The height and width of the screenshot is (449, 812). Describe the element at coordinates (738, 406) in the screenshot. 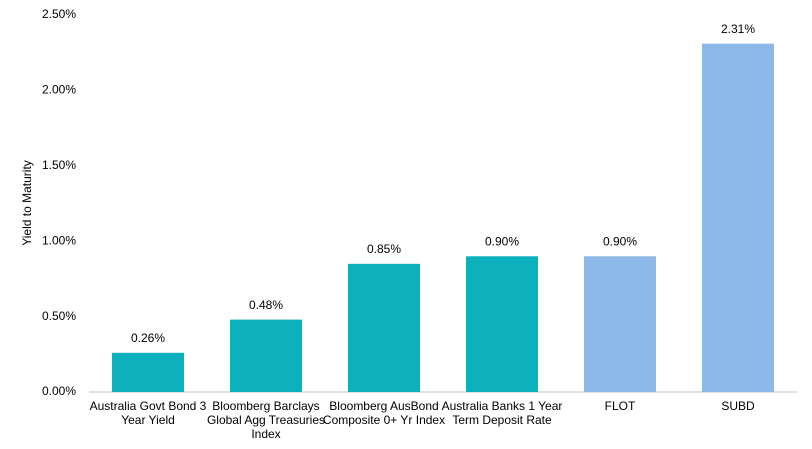

I see `x-tick-label: SUBD` at that location.